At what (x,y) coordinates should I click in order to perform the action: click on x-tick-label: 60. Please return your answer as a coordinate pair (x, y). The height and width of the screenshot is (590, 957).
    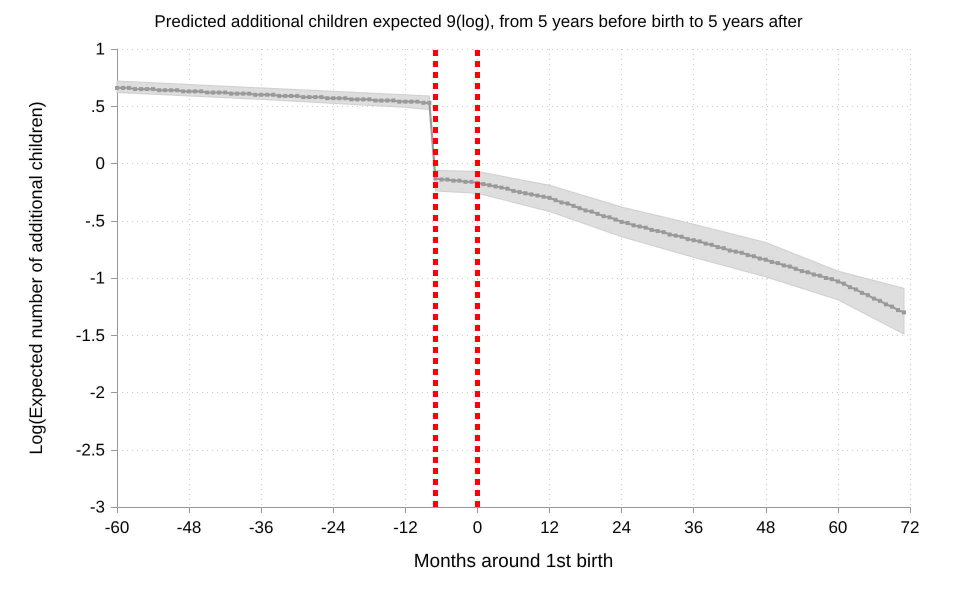
    Looking at the image, I should click on (838, 527).